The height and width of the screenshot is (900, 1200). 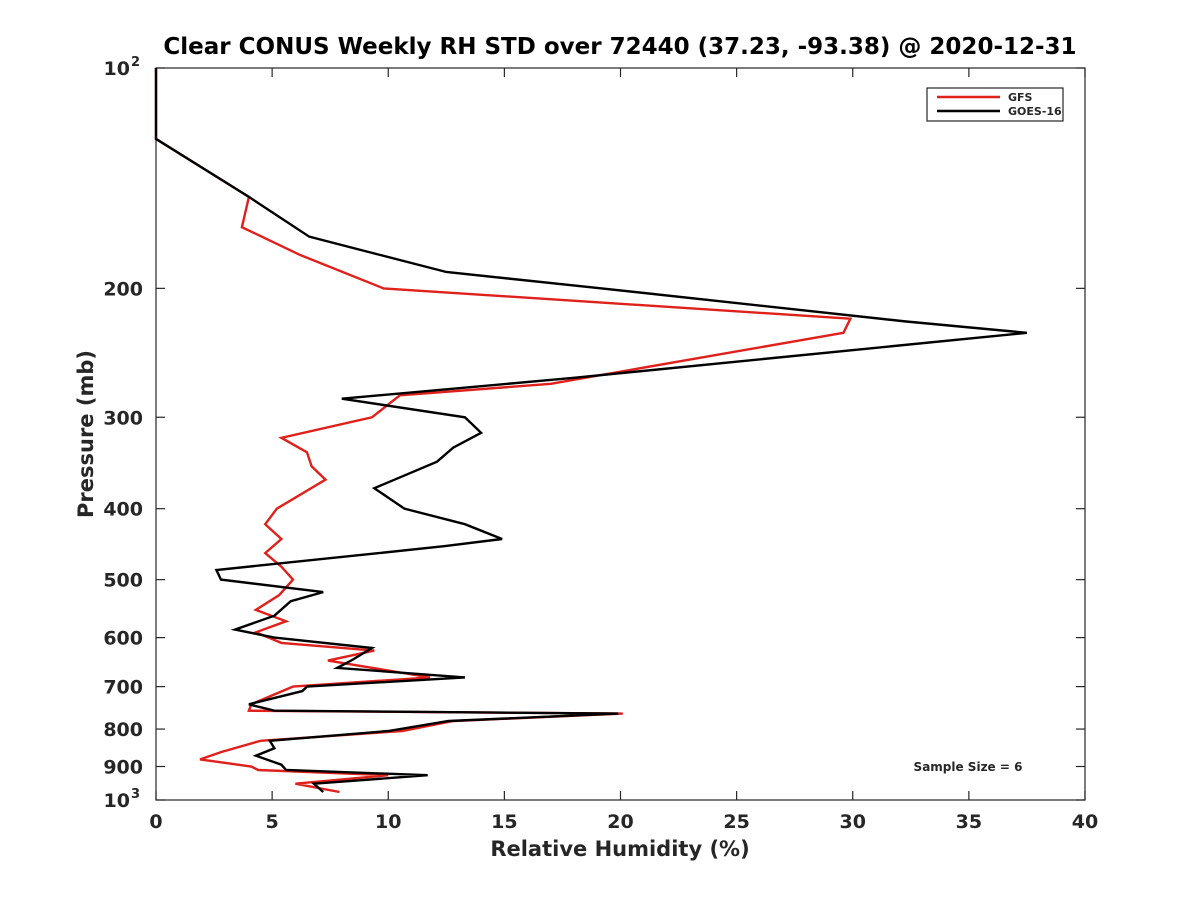 What do you see at coordinates (619, 849) in the screenshot?
I see `x-axis-label: Relative Humidity (%)` at bounding box center [619, 849].